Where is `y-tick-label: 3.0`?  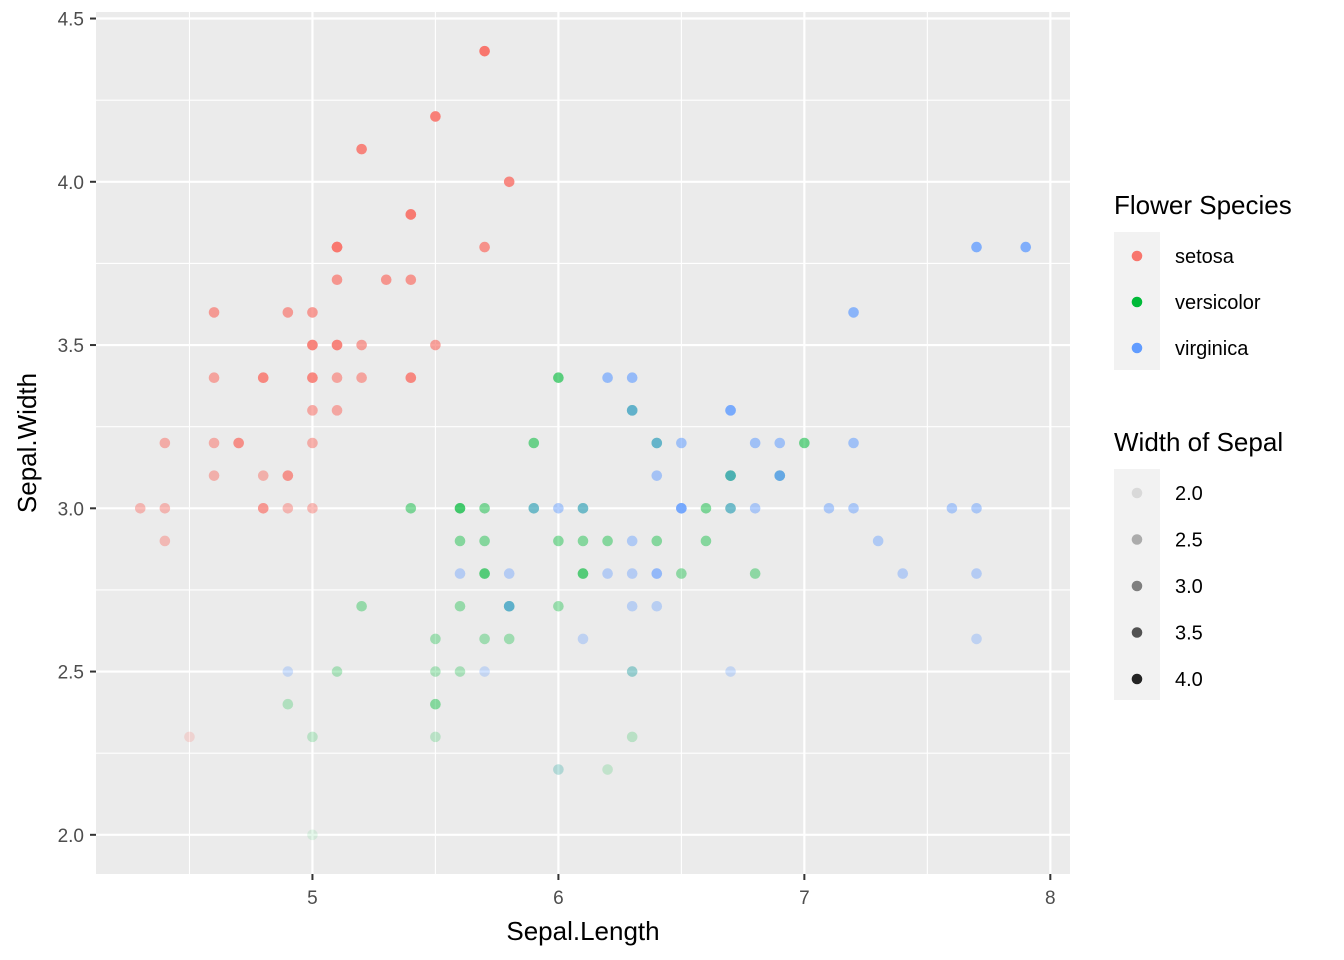
y-tick-label: 3.0 is located at coordinates (71, 509).